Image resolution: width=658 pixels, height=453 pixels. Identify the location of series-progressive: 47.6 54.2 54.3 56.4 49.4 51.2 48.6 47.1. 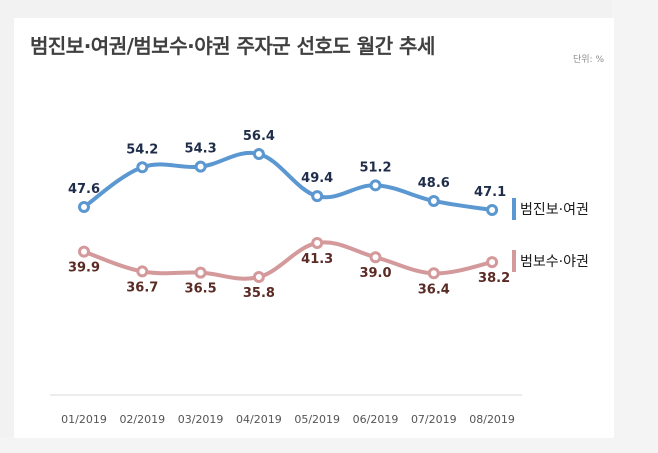
(287, 173).